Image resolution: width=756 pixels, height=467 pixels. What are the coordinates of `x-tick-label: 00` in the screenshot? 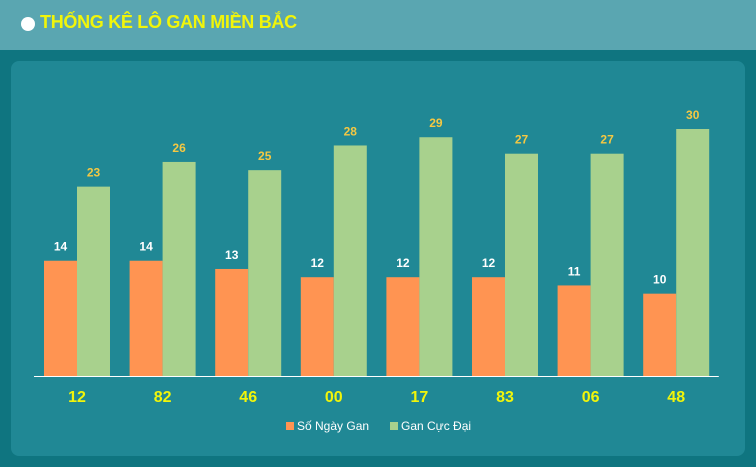 It's located at (334, 397).